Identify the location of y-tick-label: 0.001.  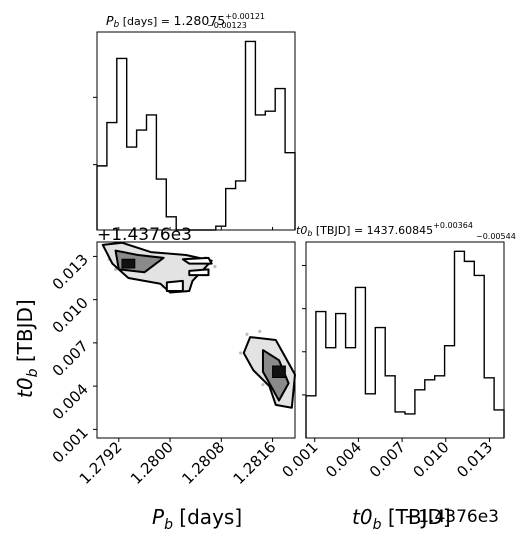
(70, 444).